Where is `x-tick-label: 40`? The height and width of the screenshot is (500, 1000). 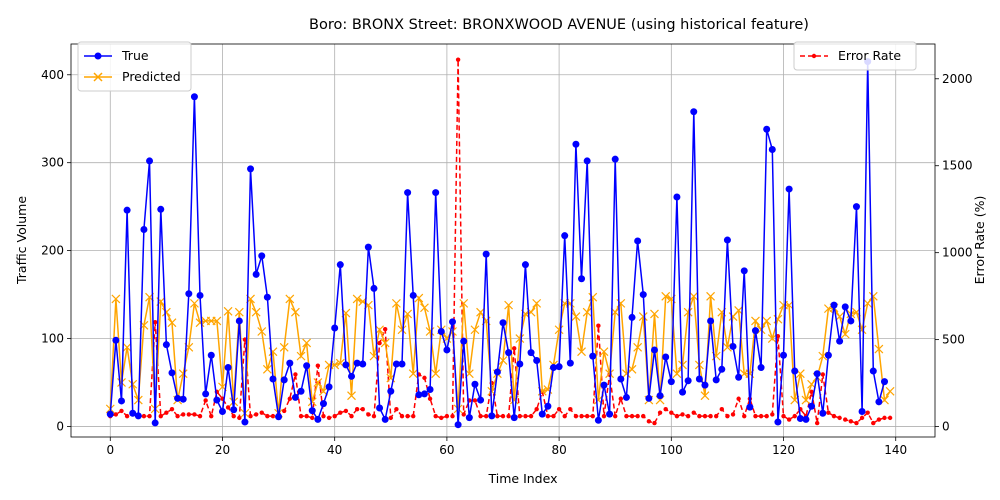
x-tick-label: 40 is located at coordinates (334, 450).